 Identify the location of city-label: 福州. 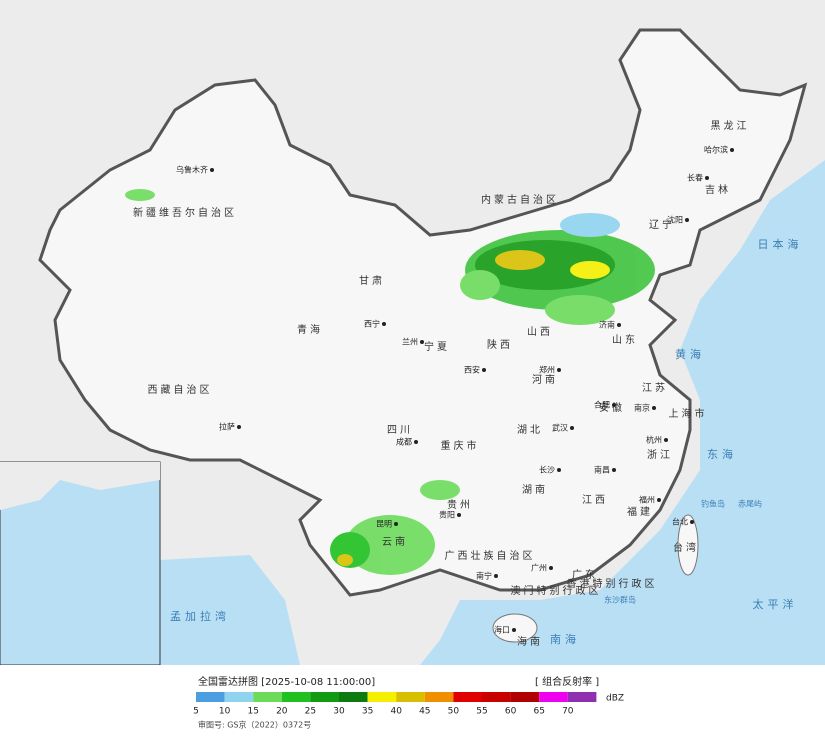
(647, 500).